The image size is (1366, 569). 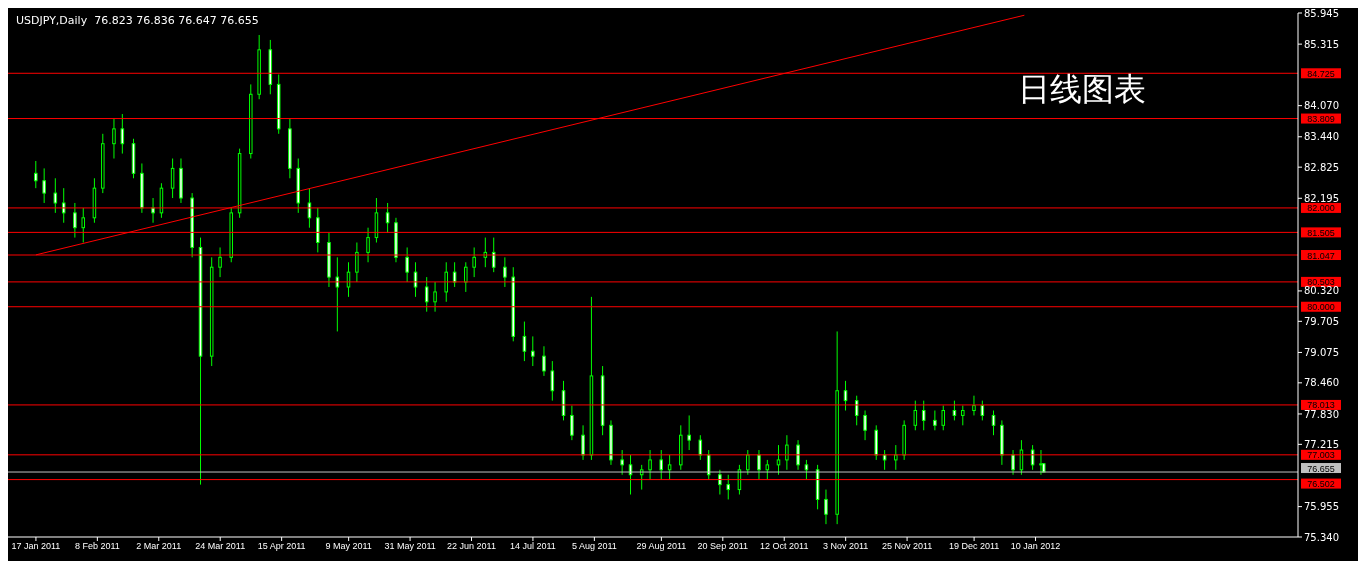 I want to click on x-tick-label: 22 Jun 2011, so click(x=471, y=546).